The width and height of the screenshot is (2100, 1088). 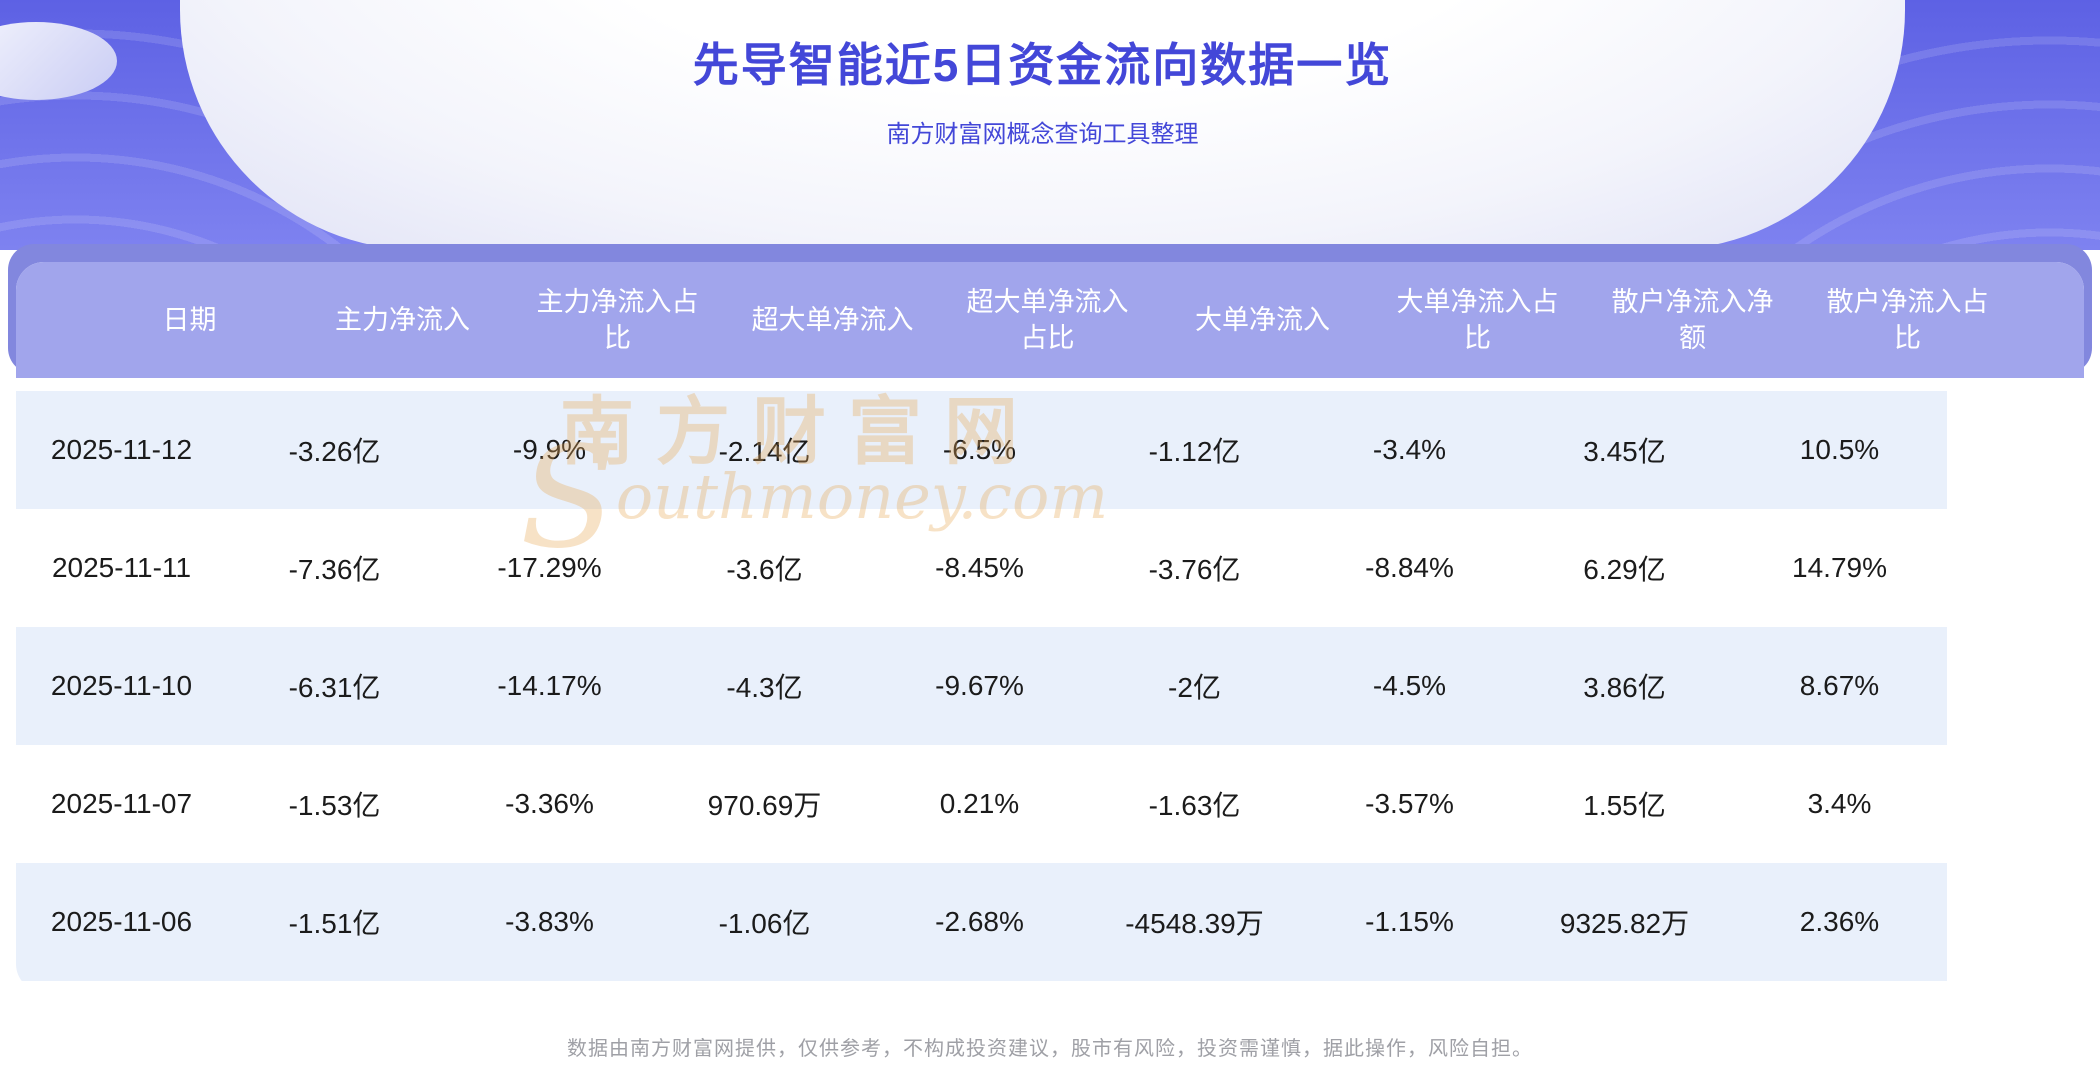 I want to click on cell: 0.21%, so click(x=979, y=803).